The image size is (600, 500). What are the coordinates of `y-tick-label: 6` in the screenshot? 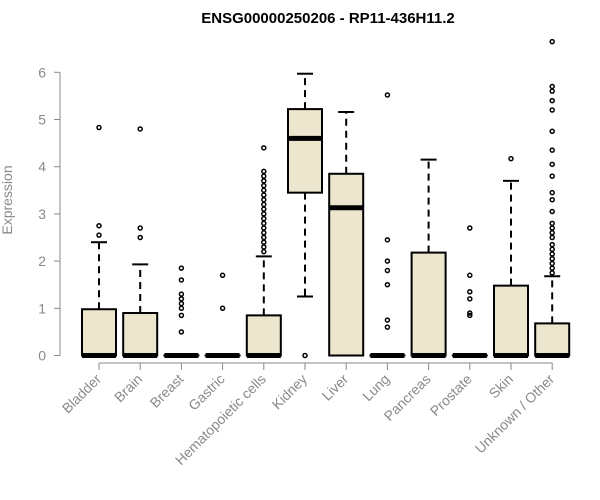 It's located at (42, 72).